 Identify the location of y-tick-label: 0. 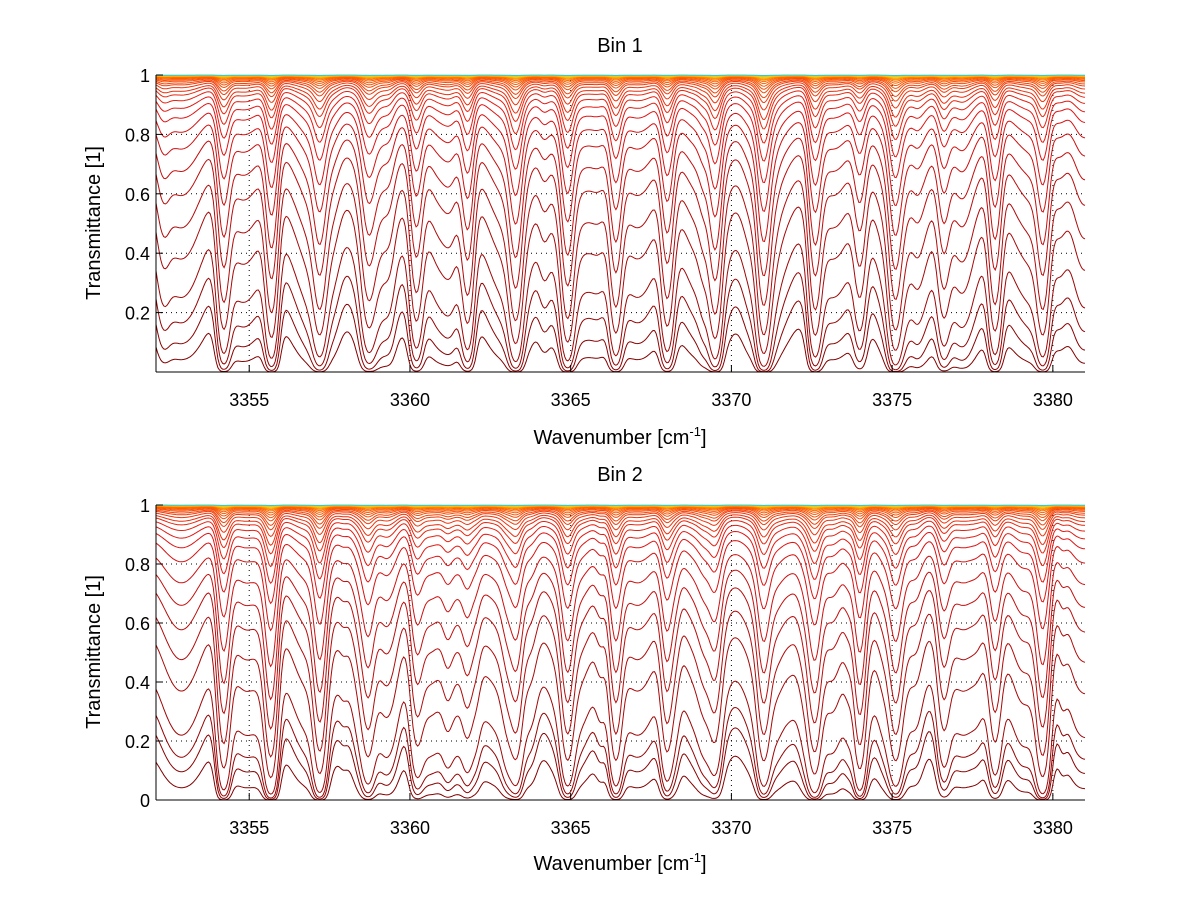
(145, 801).